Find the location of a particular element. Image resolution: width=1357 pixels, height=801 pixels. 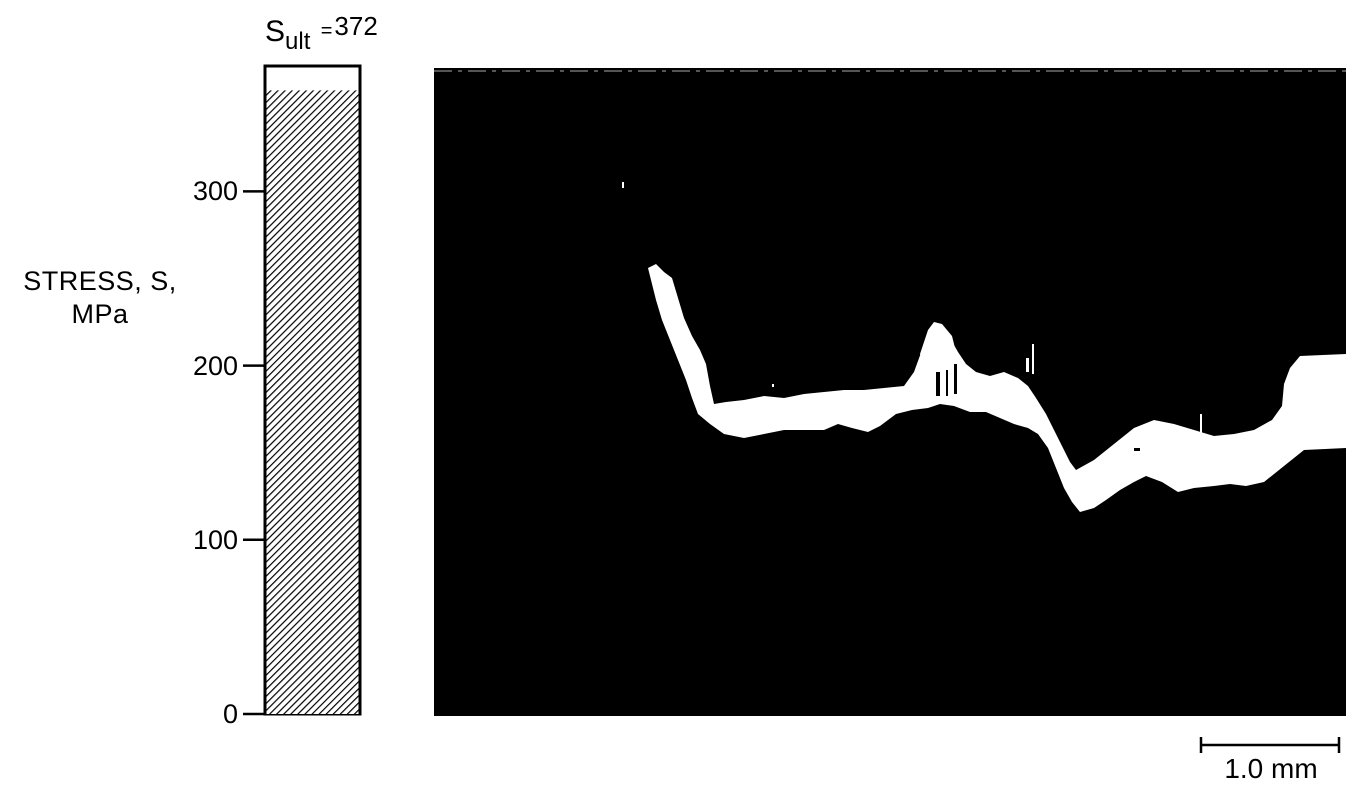

sult-value: 372 is located at coordinates (356, 26).